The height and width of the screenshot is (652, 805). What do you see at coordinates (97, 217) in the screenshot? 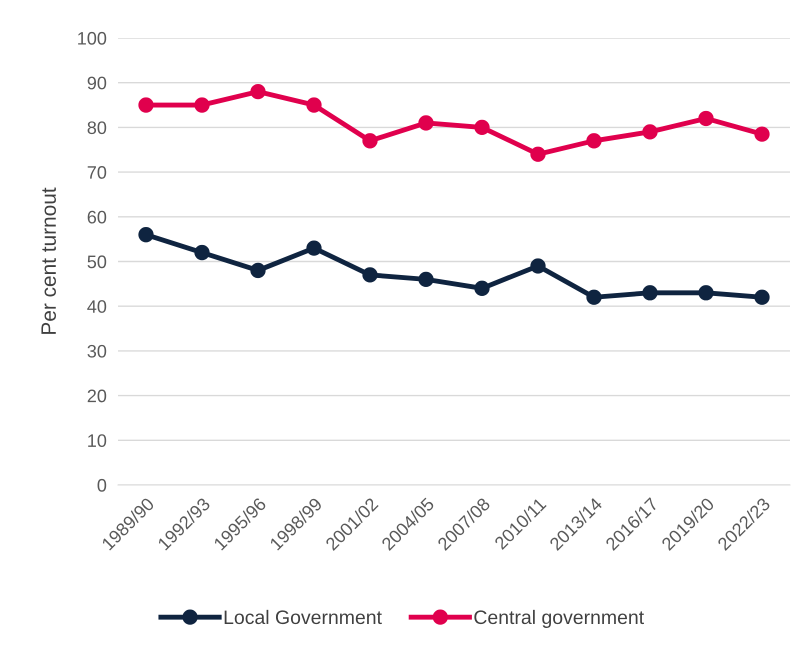
I see `y-tick-label: 60` at bounding box center [97, 217].